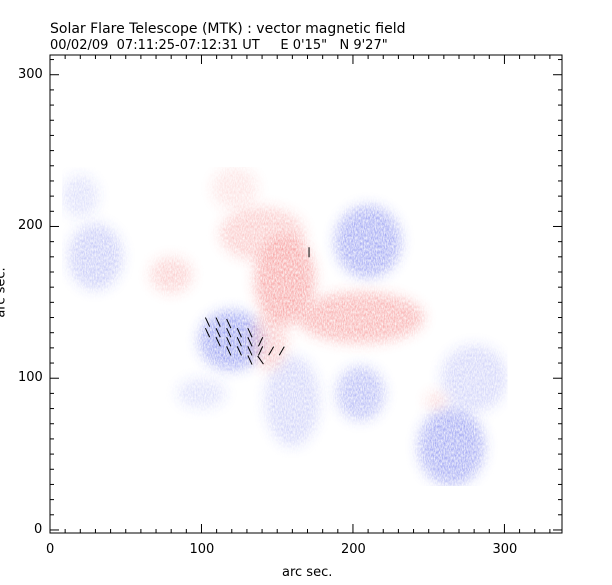  I want to click on x-tick-label: 300, so click(505, 549).